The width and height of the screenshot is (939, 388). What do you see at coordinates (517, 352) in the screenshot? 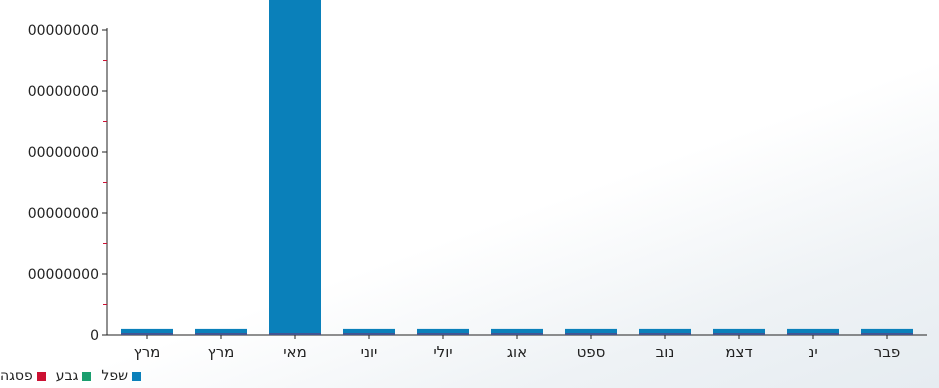
I see `x-tick-label: אוג` at bounding box center [517, 352].